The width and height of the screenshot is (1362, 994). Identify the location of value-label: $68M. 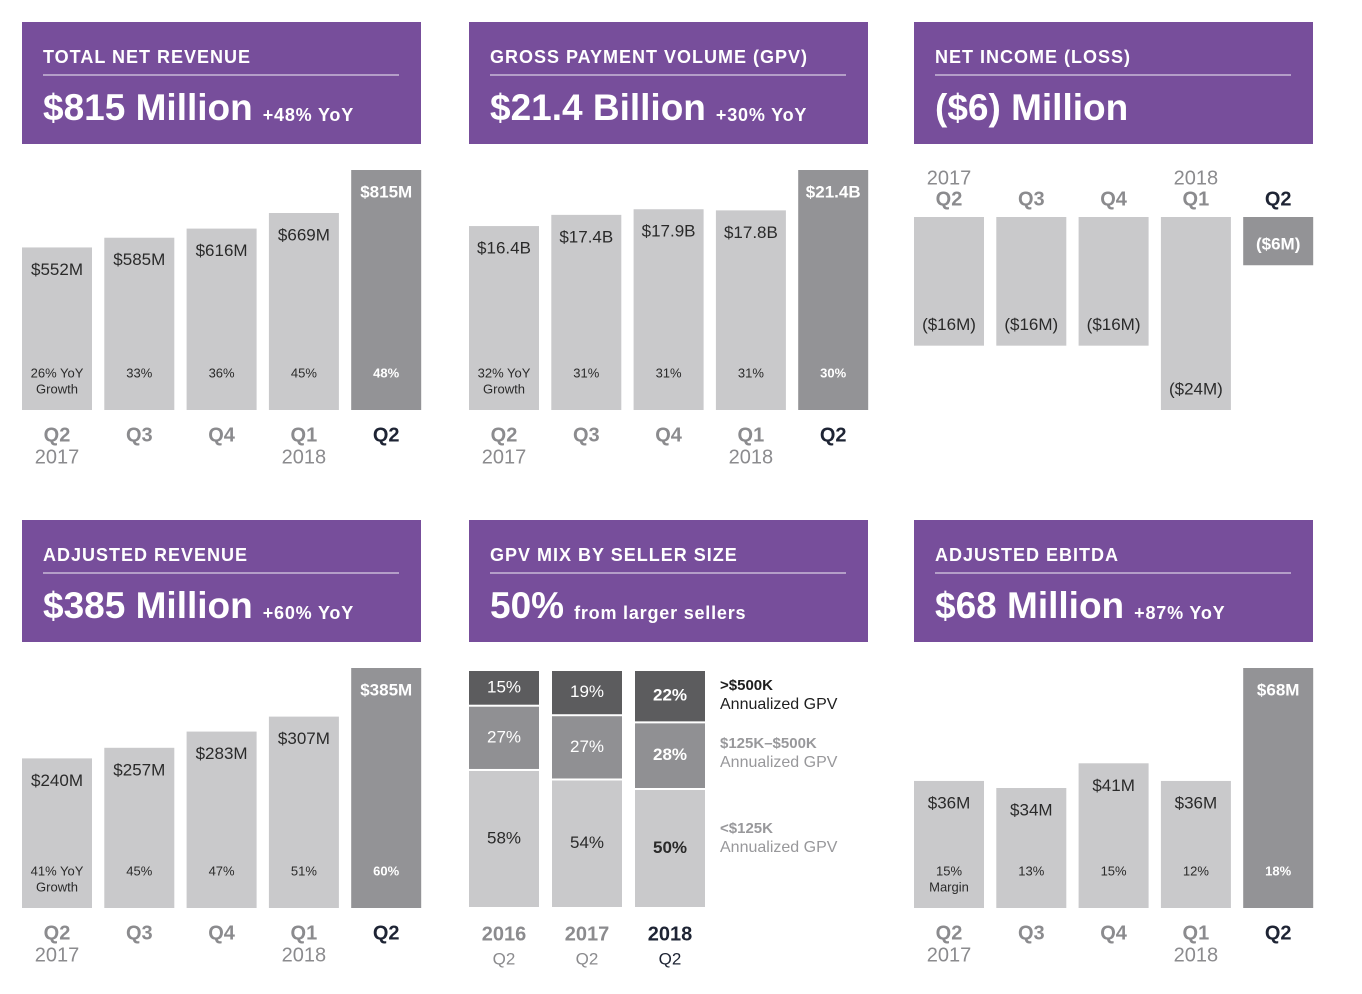
(1278, 689).